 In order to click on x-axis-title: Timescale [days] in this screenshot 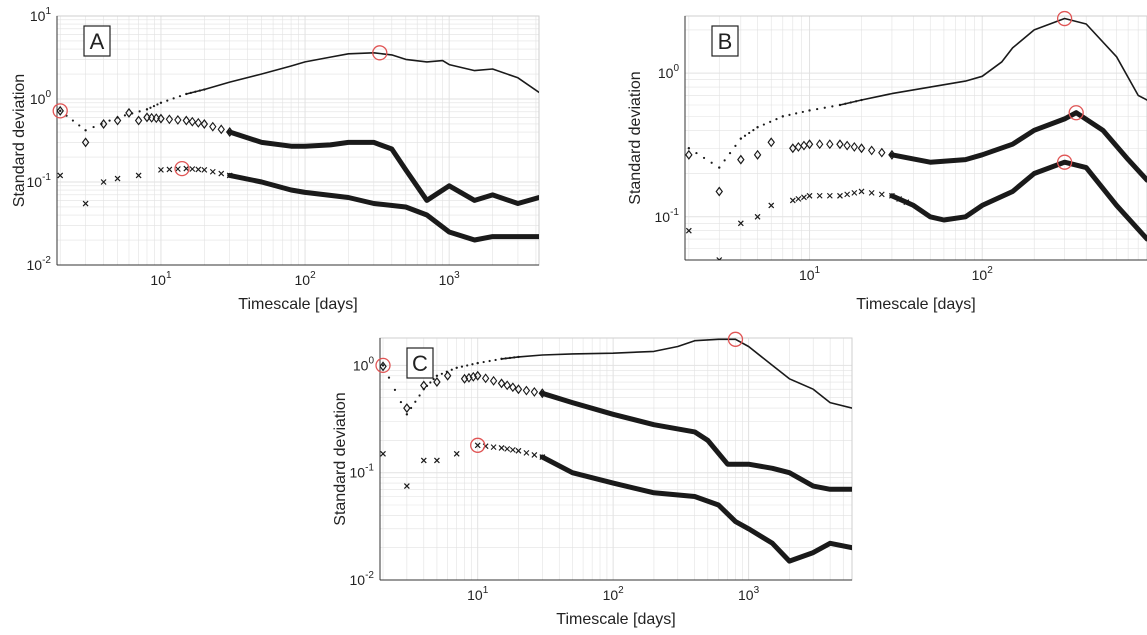, I will do `click(915, 304)`.